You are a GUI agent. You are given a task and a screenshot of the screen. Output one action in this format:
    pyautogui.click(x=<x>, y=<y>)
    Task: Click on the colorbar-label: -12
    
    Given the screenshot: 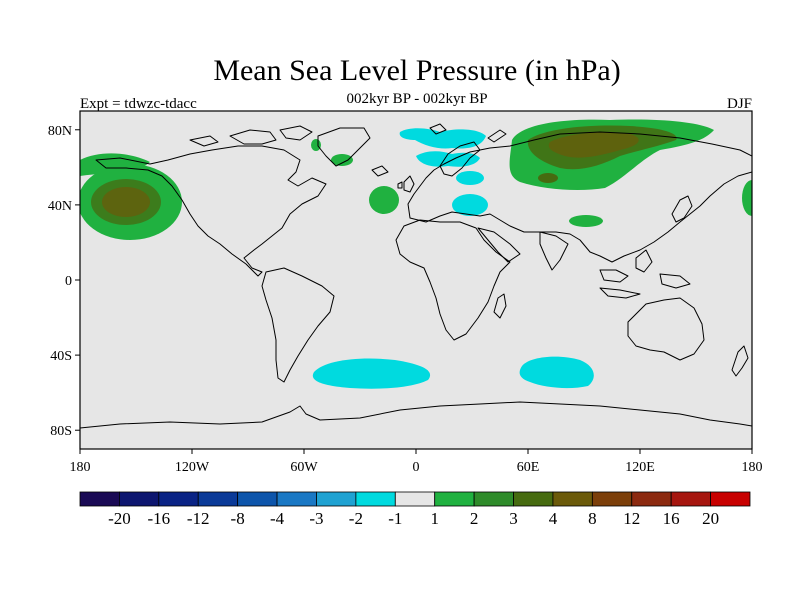 What is the action you would take?
    pyautogui.click(x=198, y=518)
    